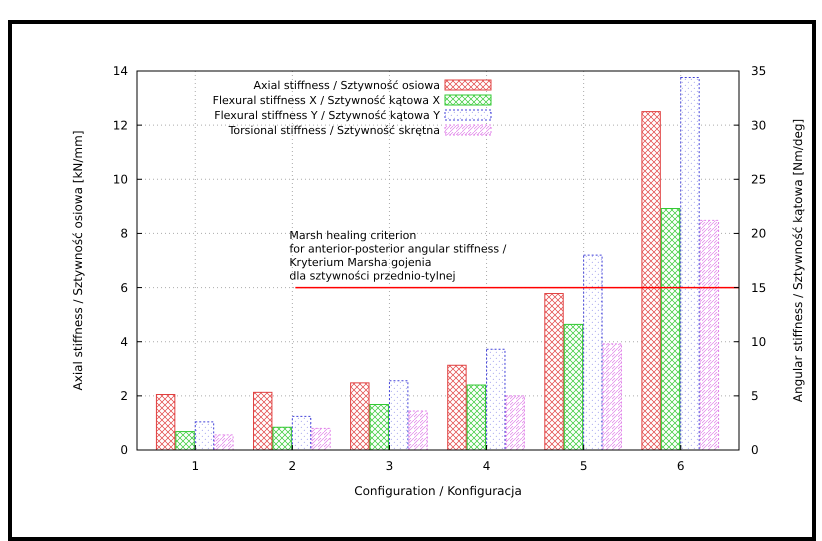 The width and height of the screenshot is (822, 541). Describe the element at coordinates (398, 256) in the screenshot. I see `ref-line-label: Marsh healing criterion for anterior-posterior angular stiffness / Kryterium Marsha gojenia dla sztywności przednio-tylnej` at that location.